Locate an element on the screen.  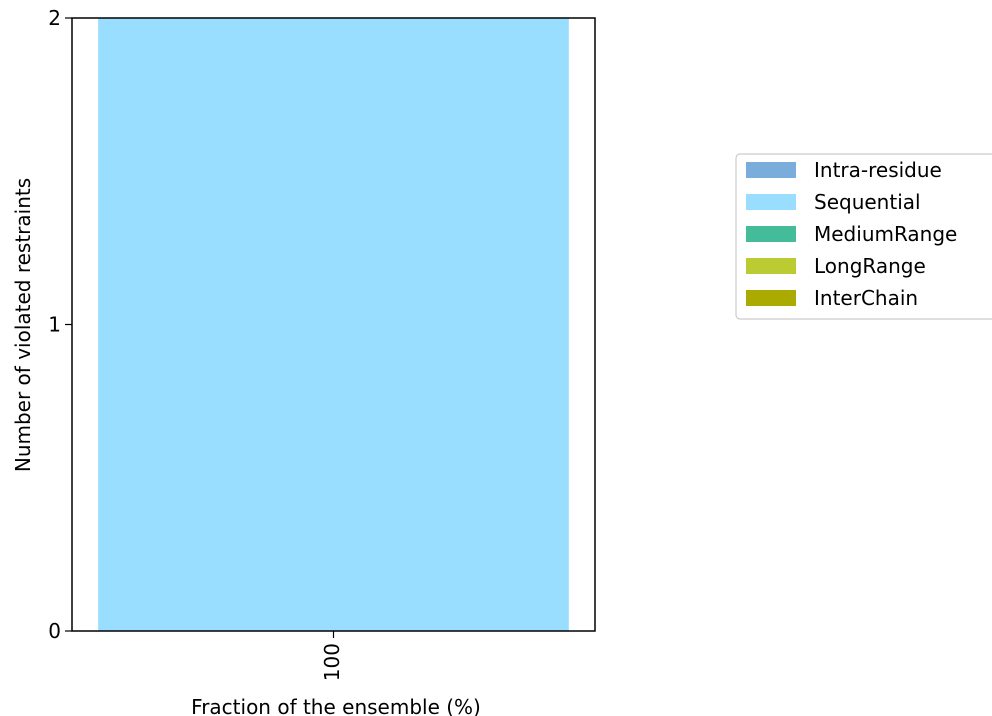
x-axis-ticks: 100 is located at coordinates (332, 656).